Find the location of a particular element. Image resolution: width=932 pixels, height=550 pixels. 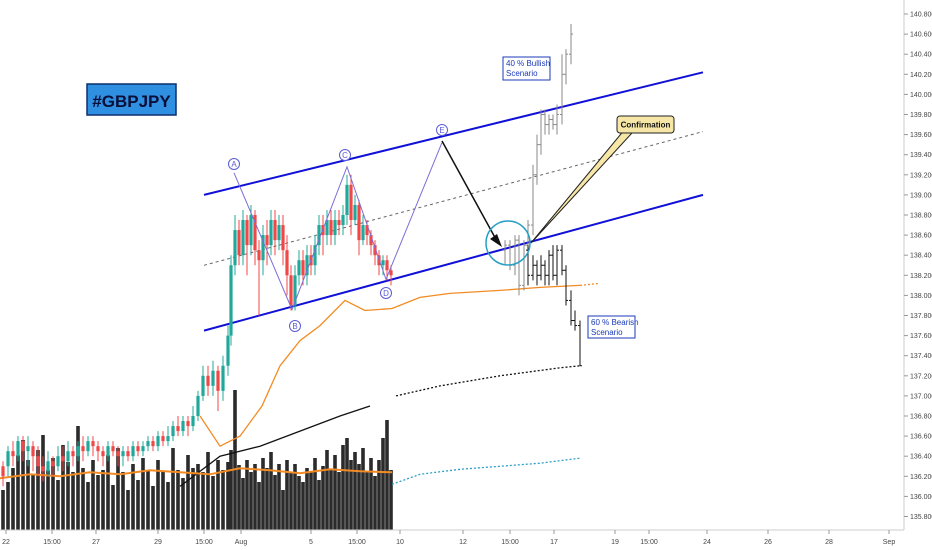

y-tick-label: 137.600 is located at coordinates (921, 336).